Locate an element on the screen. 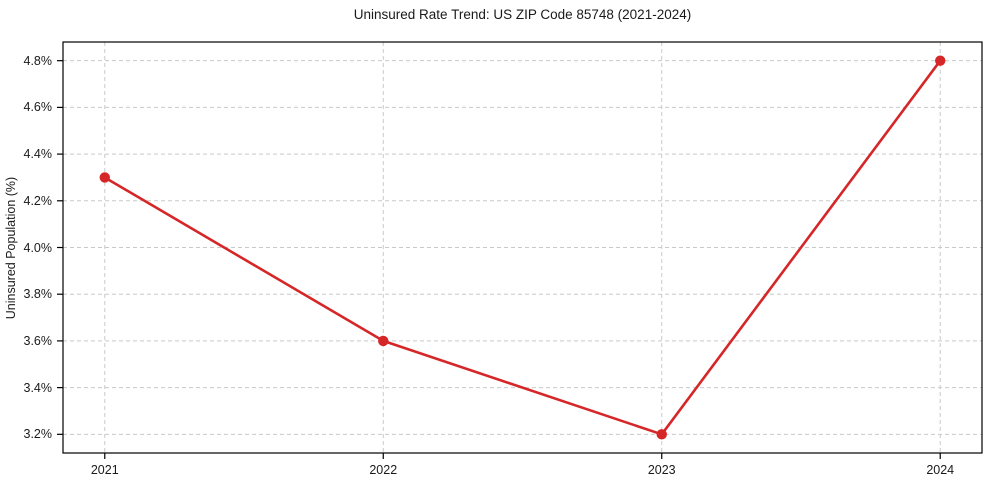 The height and width of the screenshot is (490, 989). y-tick-label: 4.8% is located at coordinates (38, 60).